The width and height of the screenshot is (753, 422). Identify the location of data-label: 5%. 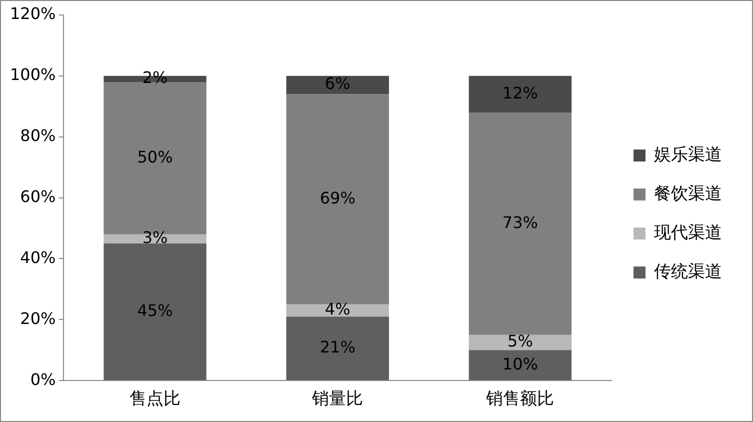
(520, 341).